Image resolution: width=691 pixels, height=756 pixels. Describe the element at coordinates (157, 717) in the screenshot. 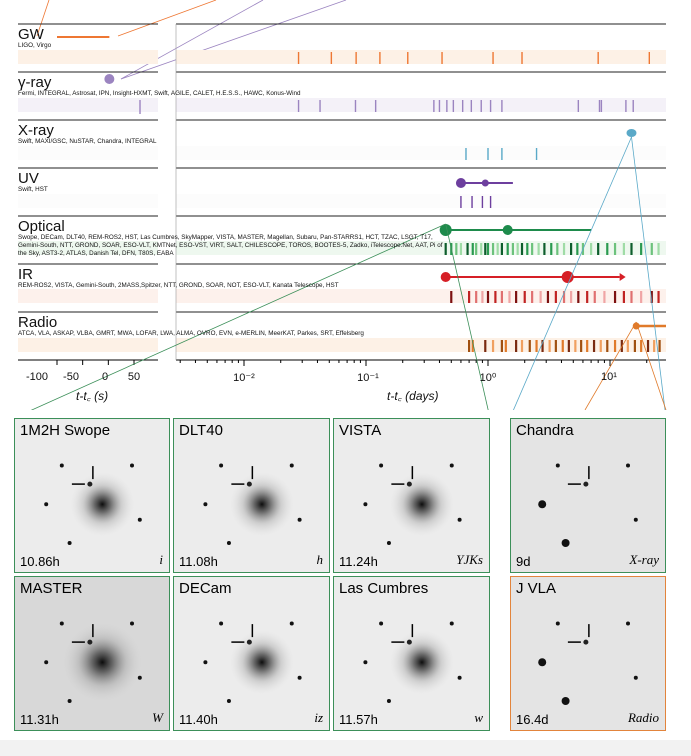

I see `panel-filter: W` at that location.